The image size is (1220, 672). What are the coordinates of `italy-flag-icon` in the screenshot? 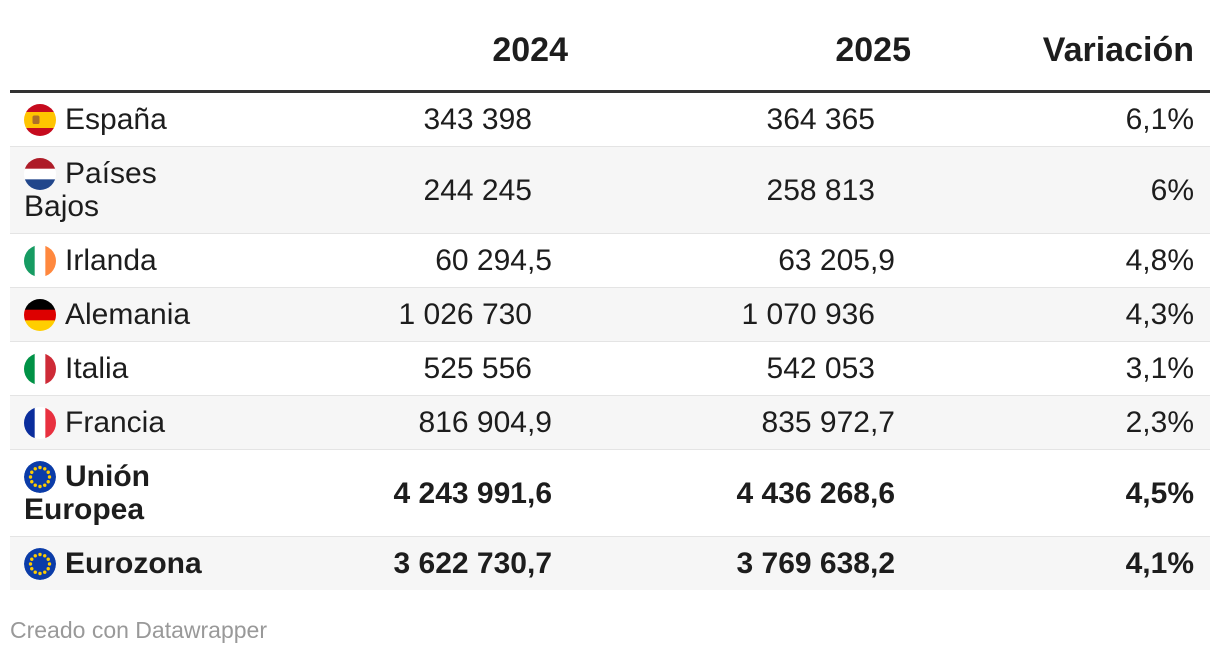 It's located at (40, 369).